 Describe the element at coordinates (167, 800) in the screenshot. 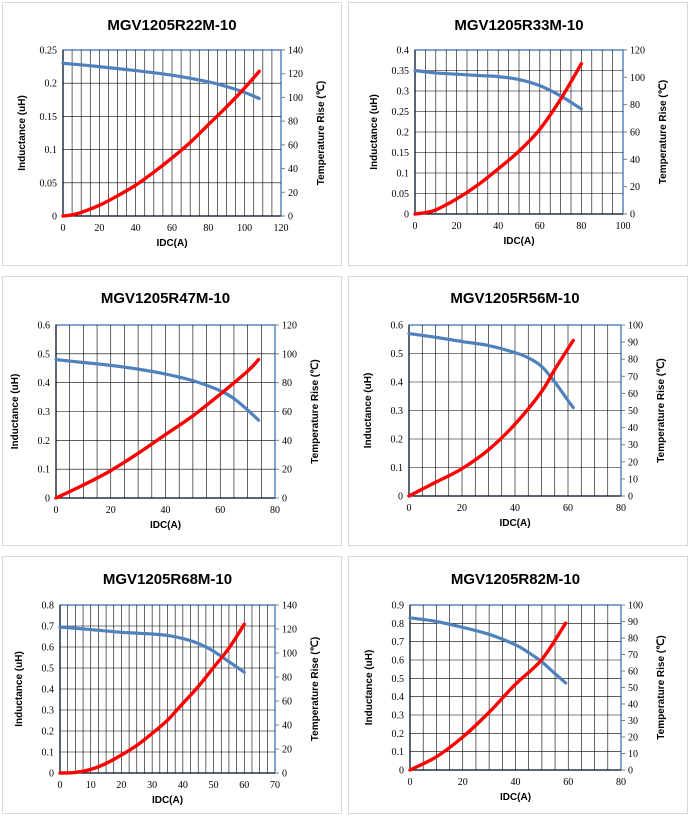

I see `x-axis-title: IDC(A)` at that location.